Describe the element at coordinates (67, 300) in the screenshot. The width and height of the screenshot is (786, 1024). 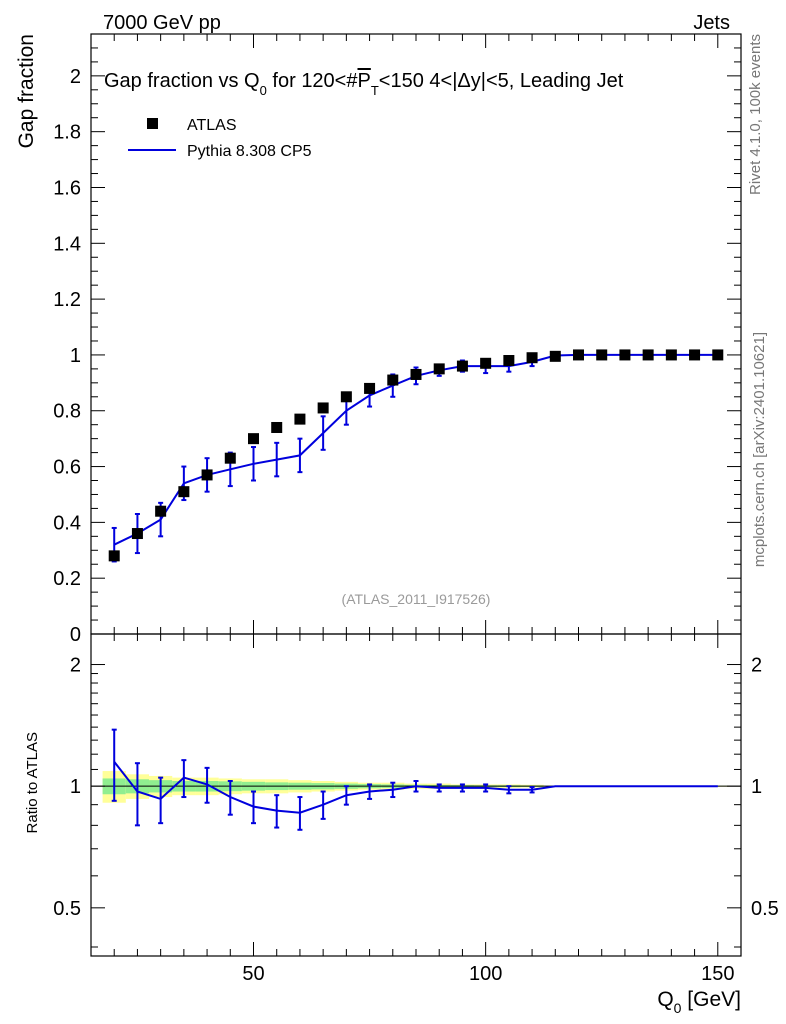
I see `y-tick-label-main: 1.2` at that location.